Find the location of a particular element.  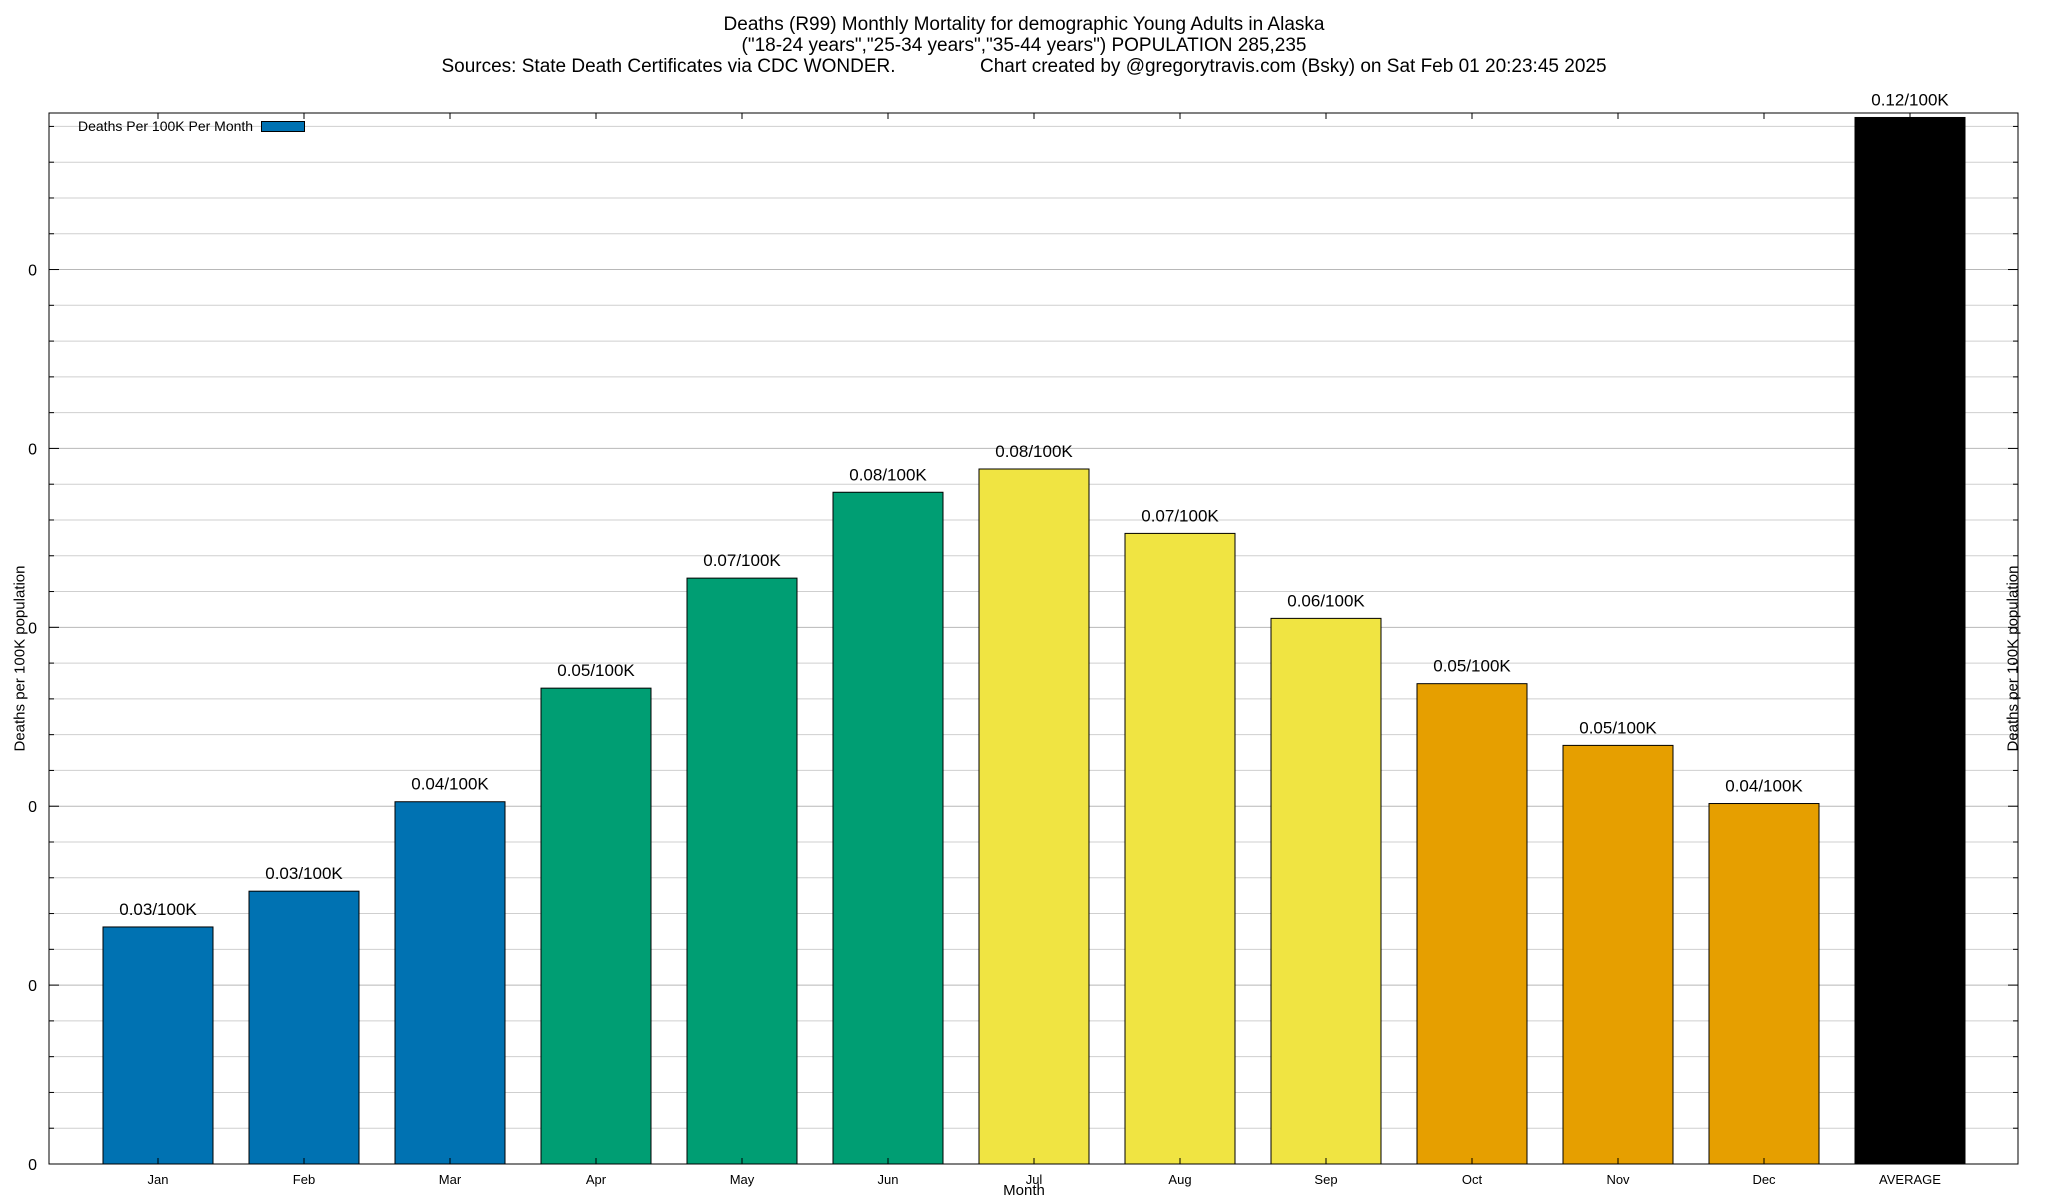

x-tick-label: Apr is located at coordinates (596, 1179).